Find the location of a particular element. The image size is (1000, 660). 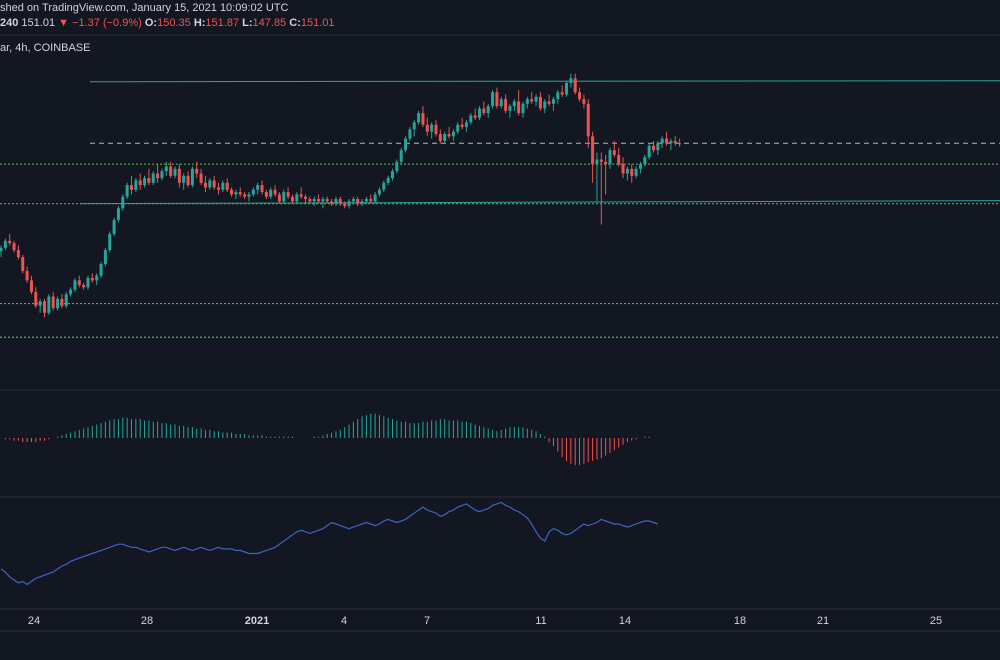

low-value: 147.85 is located at coordinates (269, 23).